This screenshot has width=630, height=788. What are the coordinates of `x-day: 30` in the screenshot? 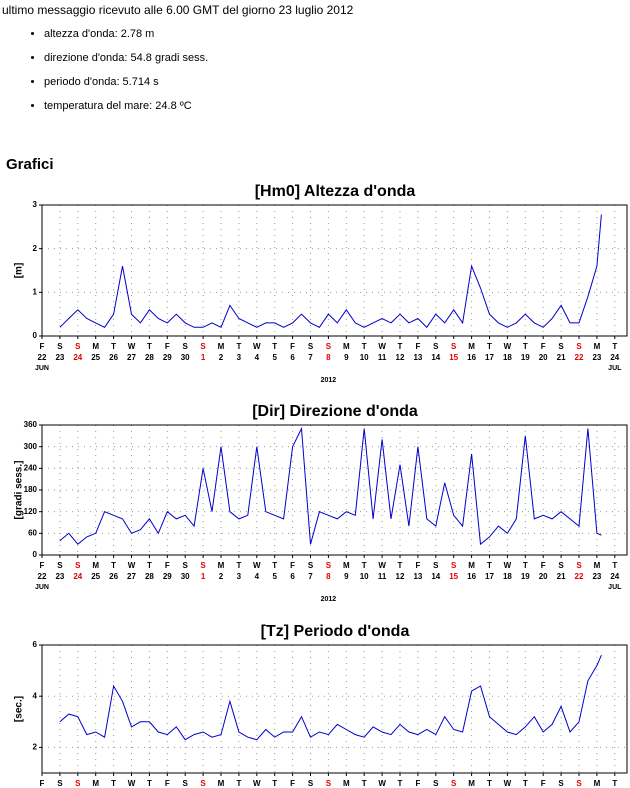 It's located at (185, 576).